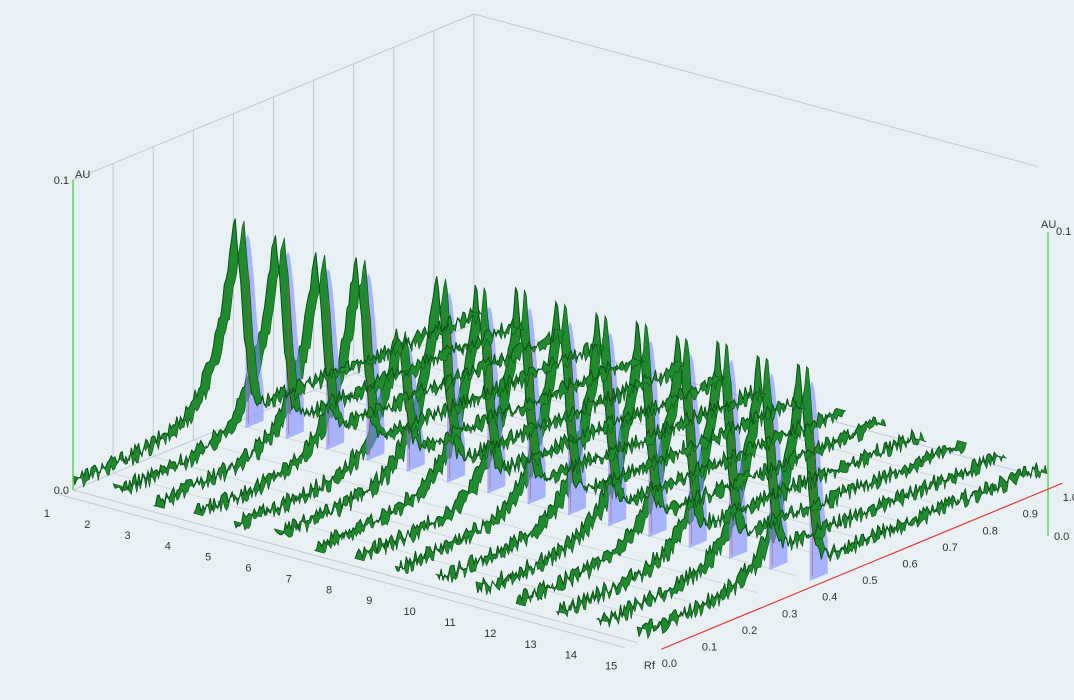 This screenshot has width=1074, height=700. Describe the element at coordinates (789, 614) in the screenshot. I see `rf-tick-label: 0.3` at that location.